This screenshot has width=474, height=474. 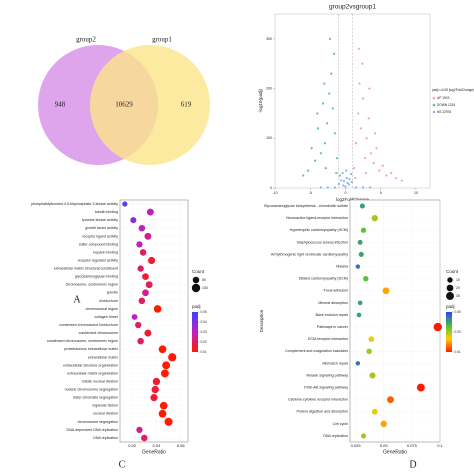 I want to click on x-tick-label: -10, so click(x=274, y=193).